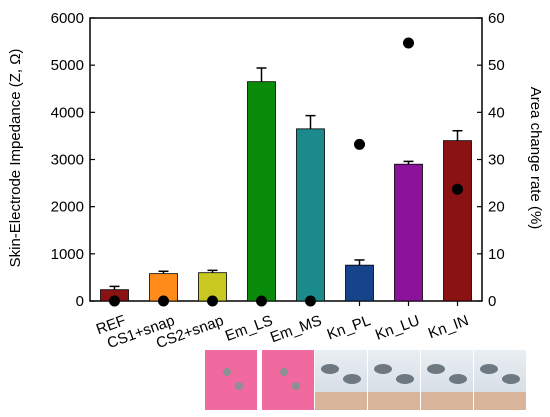 This screenshot has width=550, height=417. What do you see at coordinates (67, 65) in the screenshot?
I see `y-tick-label: 5000` at bounding box center [67, 65].